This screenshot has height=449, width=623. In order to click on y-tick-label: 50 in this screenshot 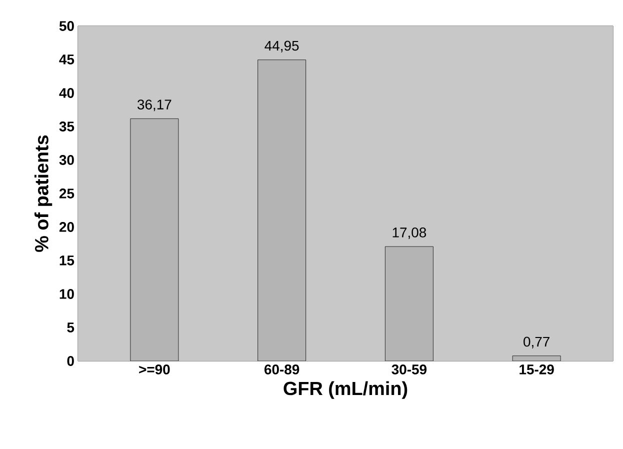, I will do `click(66, 26)`.